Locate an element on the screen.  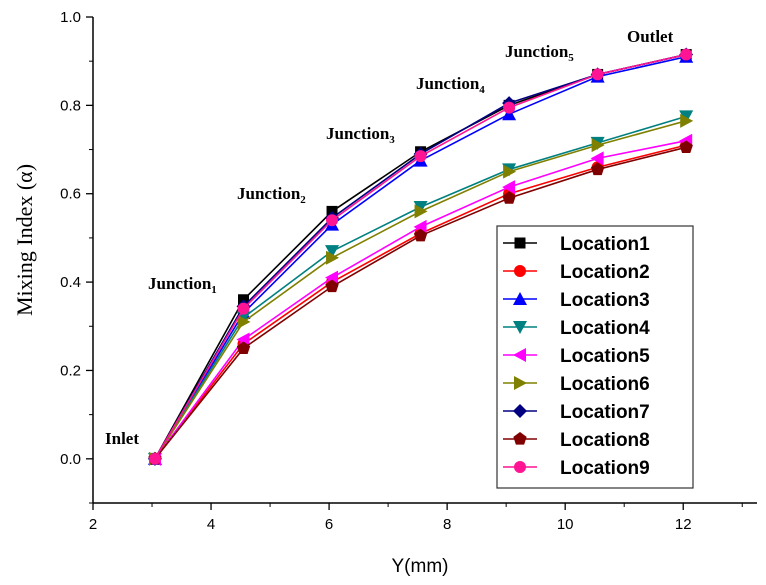
legend-item: Location6 is located at coordinates (576, 384).